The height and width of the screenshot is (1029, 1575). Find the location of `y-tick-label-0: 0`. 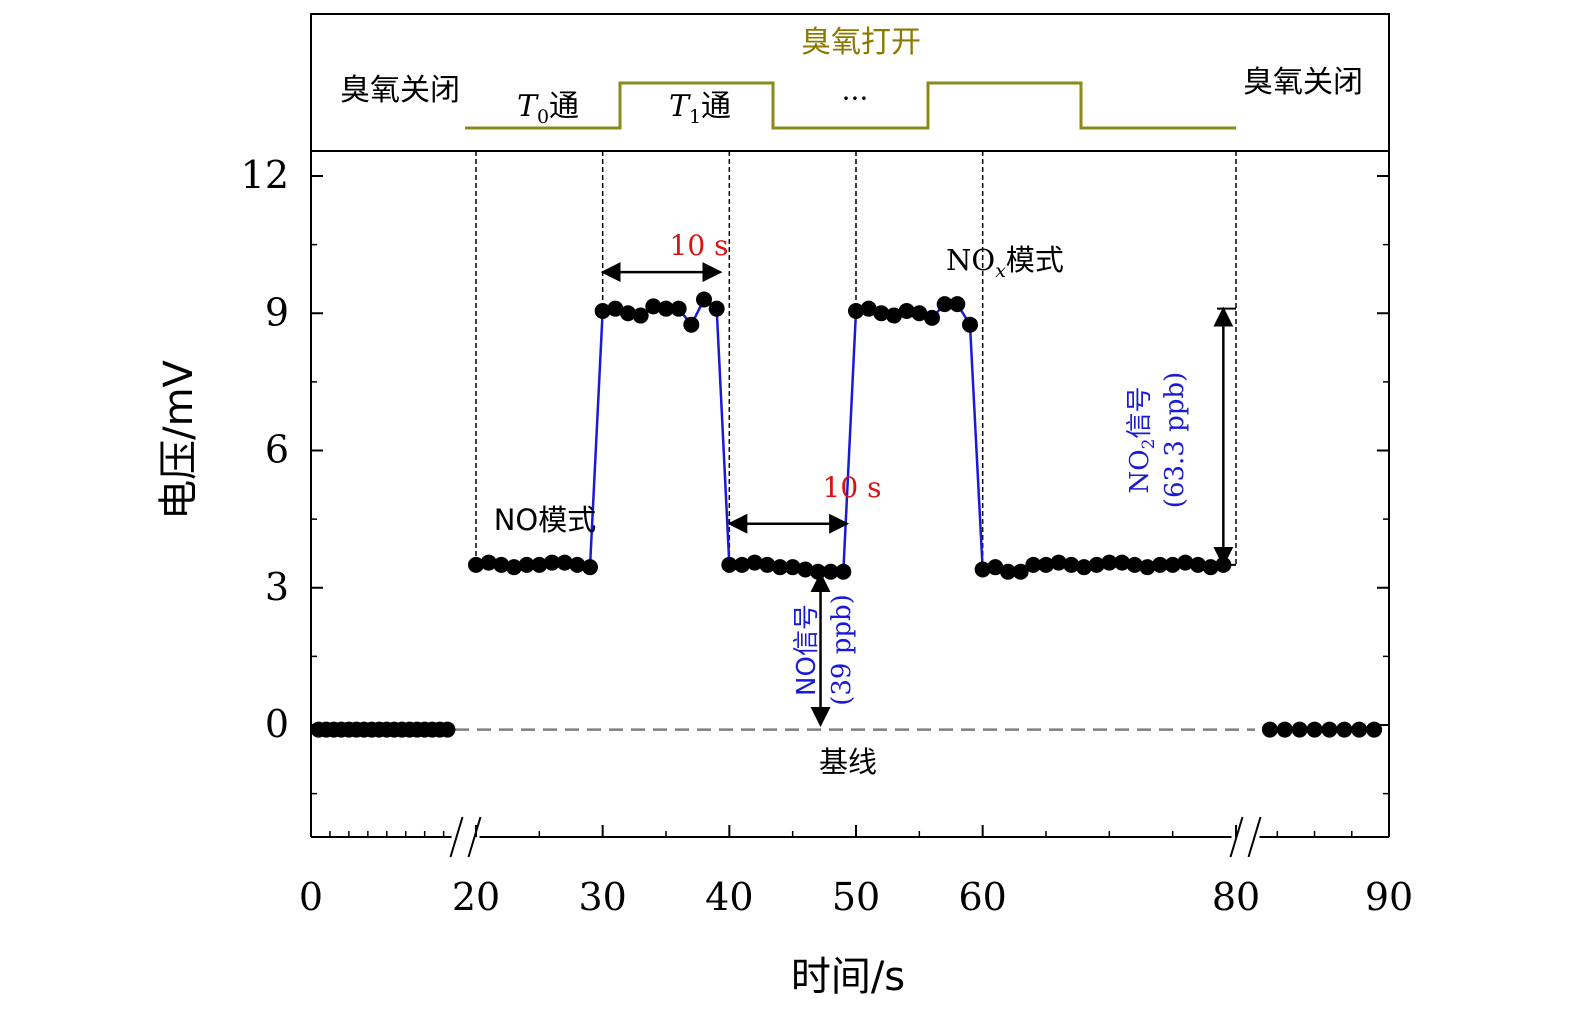

y-tick-label-0: 0 is located at coordinates (277, 724).